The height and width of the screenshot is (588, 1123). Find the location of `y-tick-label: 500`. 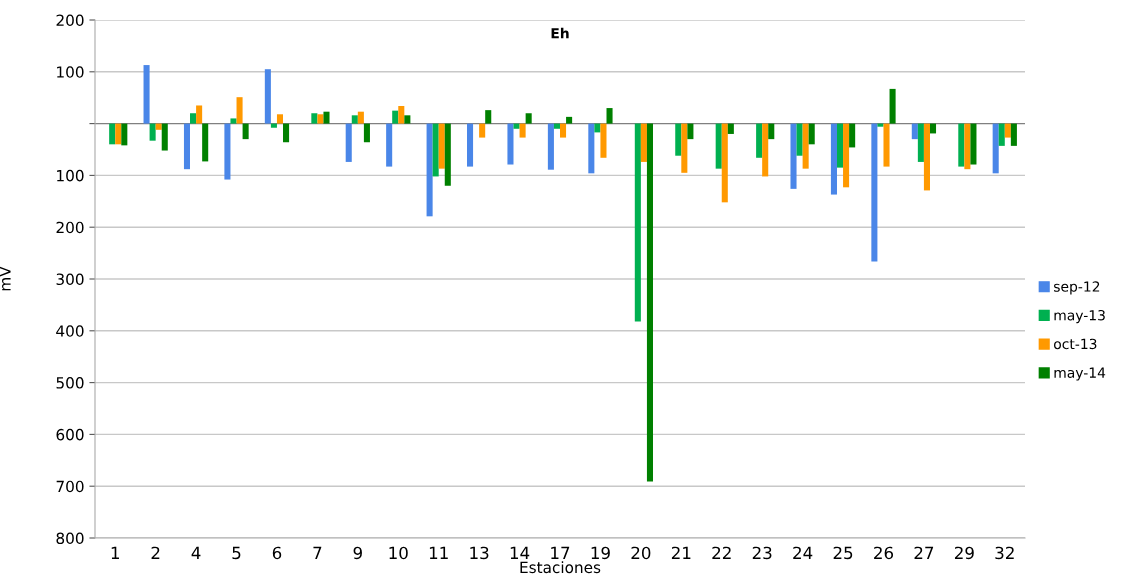

y-tick-label: 500 is located at coordinates (70, 383).